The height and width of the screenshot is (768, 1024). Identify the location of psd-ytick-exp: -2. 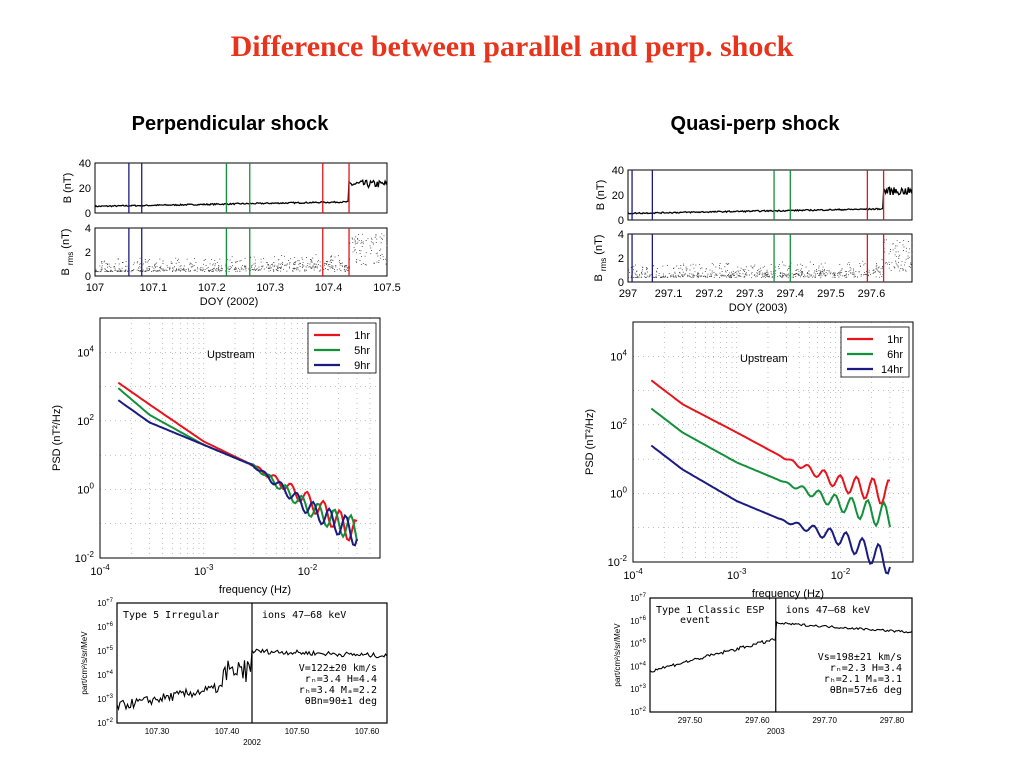
(624, 558).